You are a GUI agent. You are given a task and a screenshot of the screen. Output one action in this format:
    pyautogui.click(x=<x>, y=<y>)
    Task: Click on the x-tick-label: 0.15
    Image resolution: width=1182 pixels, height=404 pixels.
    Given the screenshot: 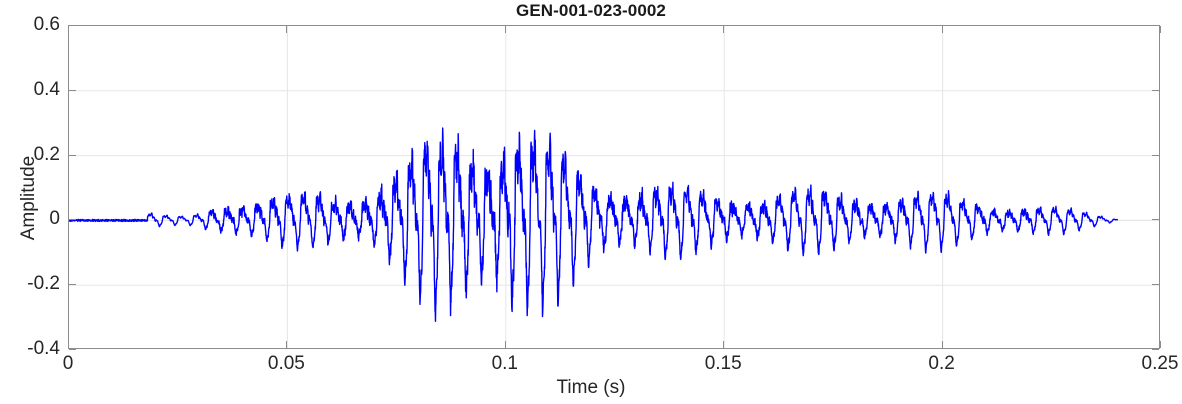 What is the action you would take?
    pyautogui.click(x=723, y=363)
    